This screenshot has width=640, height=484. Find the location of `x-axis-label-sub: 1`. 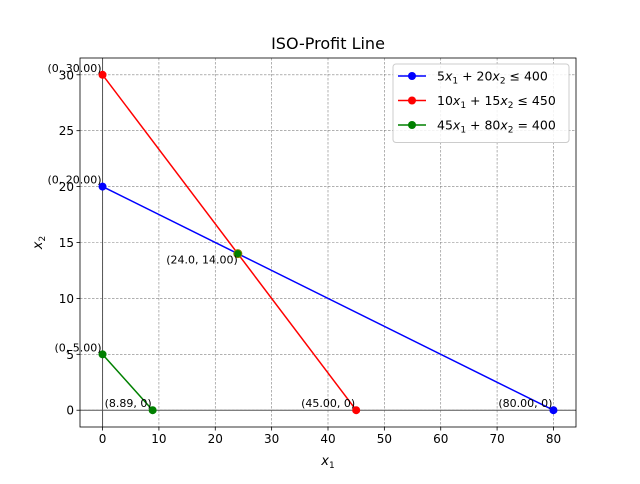

x-axis-label-sub: 1 is located at coordinates (332, 466).